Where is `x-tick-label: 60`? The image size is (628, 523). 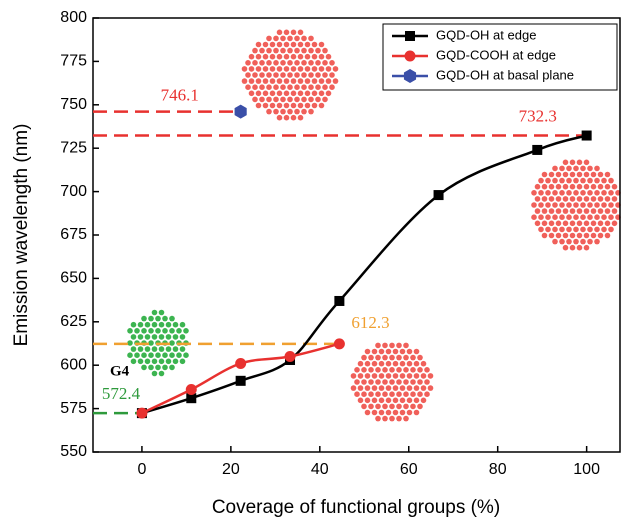 x-tick-label: 60 is located at coordinates (409, 469).